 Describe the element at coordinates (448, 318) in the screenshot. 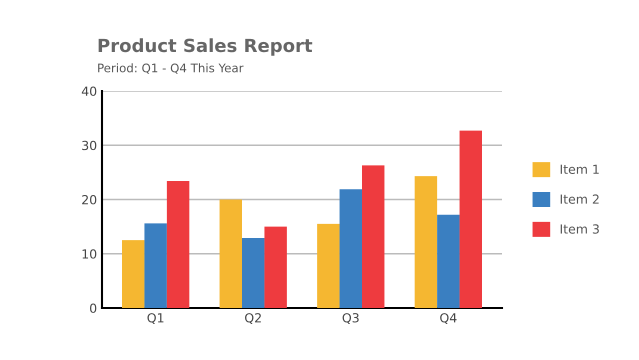

I see `x-tick-label: Q4` at that location.